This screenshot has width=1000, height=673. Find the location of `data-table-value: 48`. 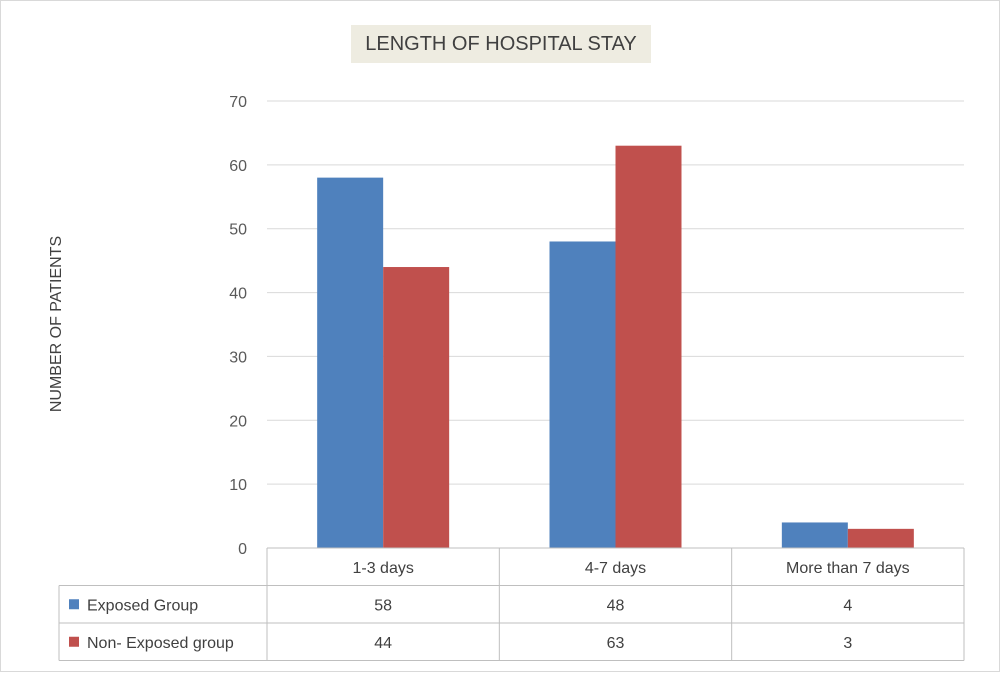

data-table-value: 48 is located at coordinates (616, 605).